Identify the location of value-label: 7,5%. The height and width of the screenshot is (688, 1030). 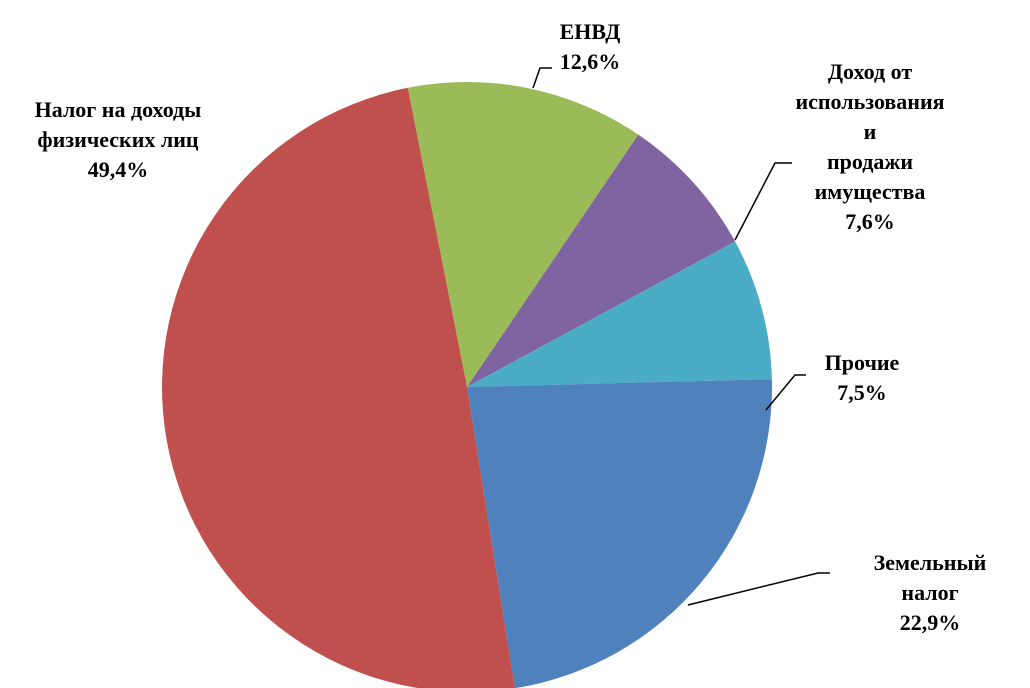
(862, 392).